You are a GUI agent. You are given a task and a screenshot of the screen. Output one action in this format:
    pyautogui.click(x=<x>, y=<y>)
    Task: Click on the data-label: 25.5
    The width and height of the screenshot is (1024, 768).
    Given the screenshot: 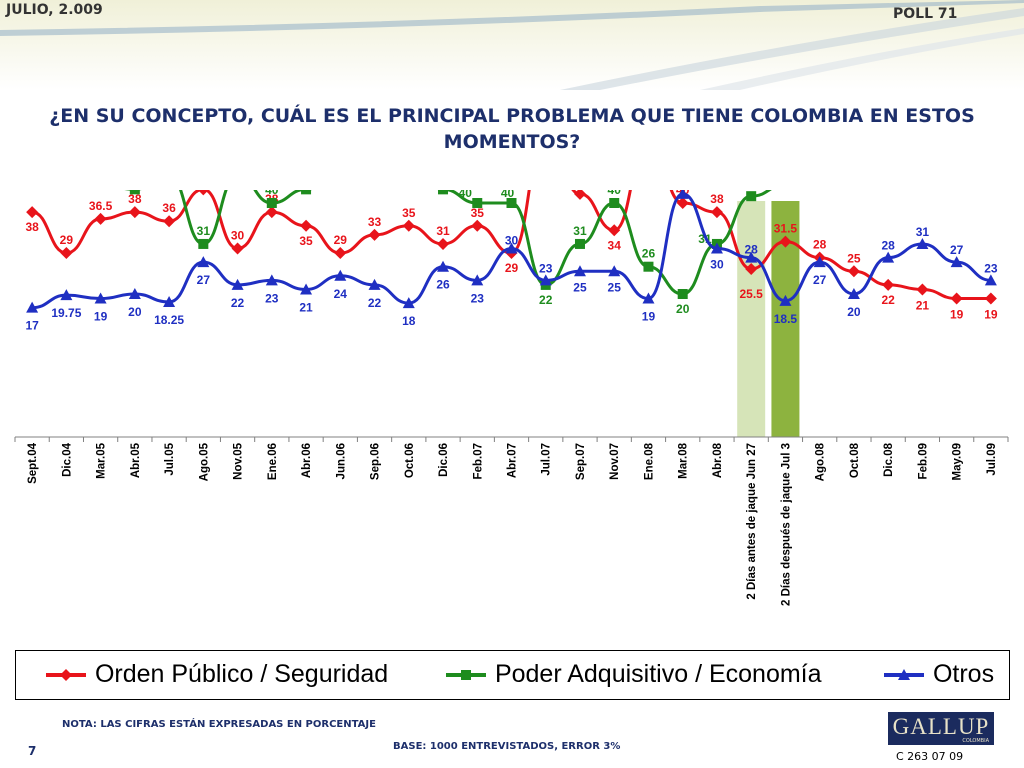 What is the action you would take?
    pyautogui.click(x=752, y=294)
    